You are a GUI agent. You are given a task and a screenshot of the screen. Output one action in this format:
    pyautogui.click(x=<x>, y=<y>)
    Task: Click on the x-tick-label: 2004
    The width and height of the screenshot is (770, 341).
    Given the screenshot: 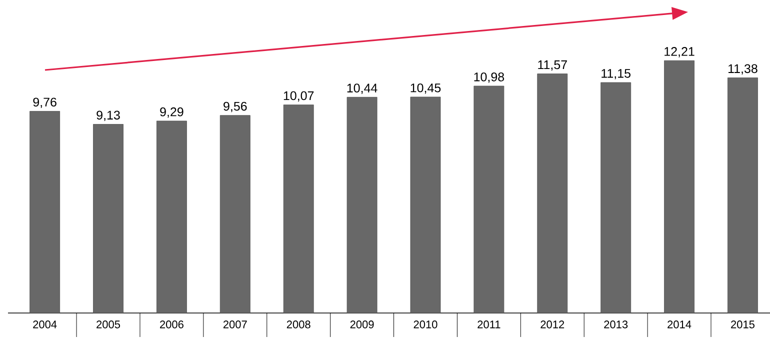 What is the action you would take?
    pyautogui.click(x=45, y=324)
    